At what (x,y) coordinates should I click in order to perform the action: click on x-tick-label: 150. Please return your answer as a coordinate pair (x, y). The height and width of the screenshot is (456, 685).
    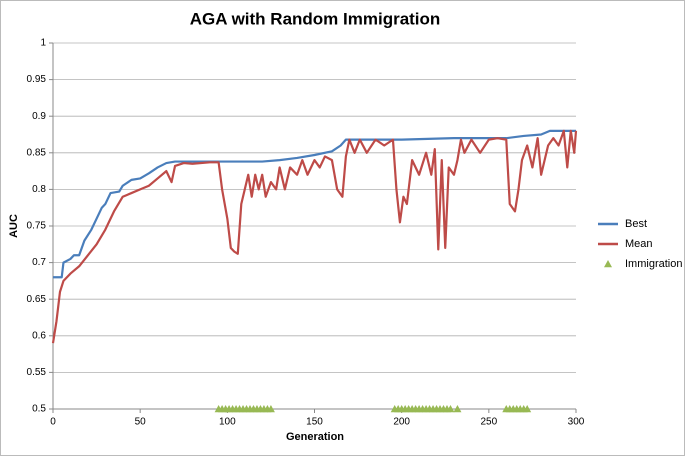
    Looking at the image, I should click on (314, 422).